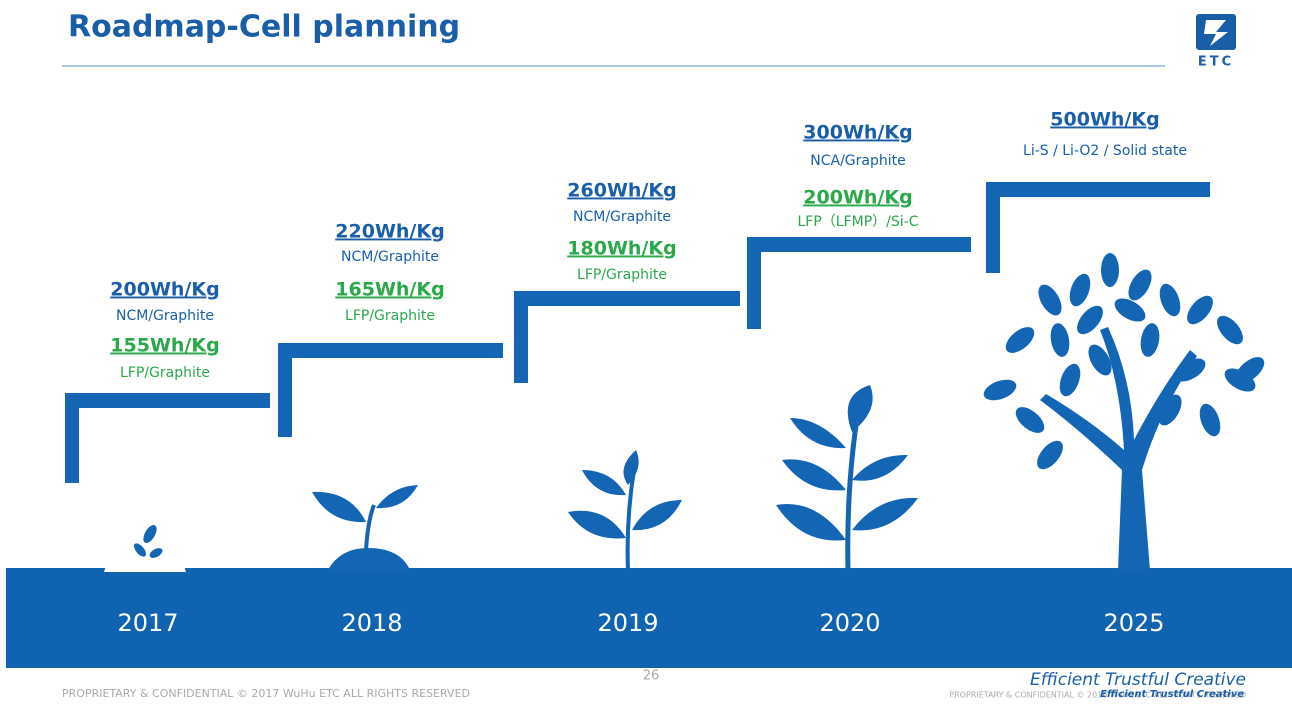  I want to click on year-label: 2019, so click(627, 623).